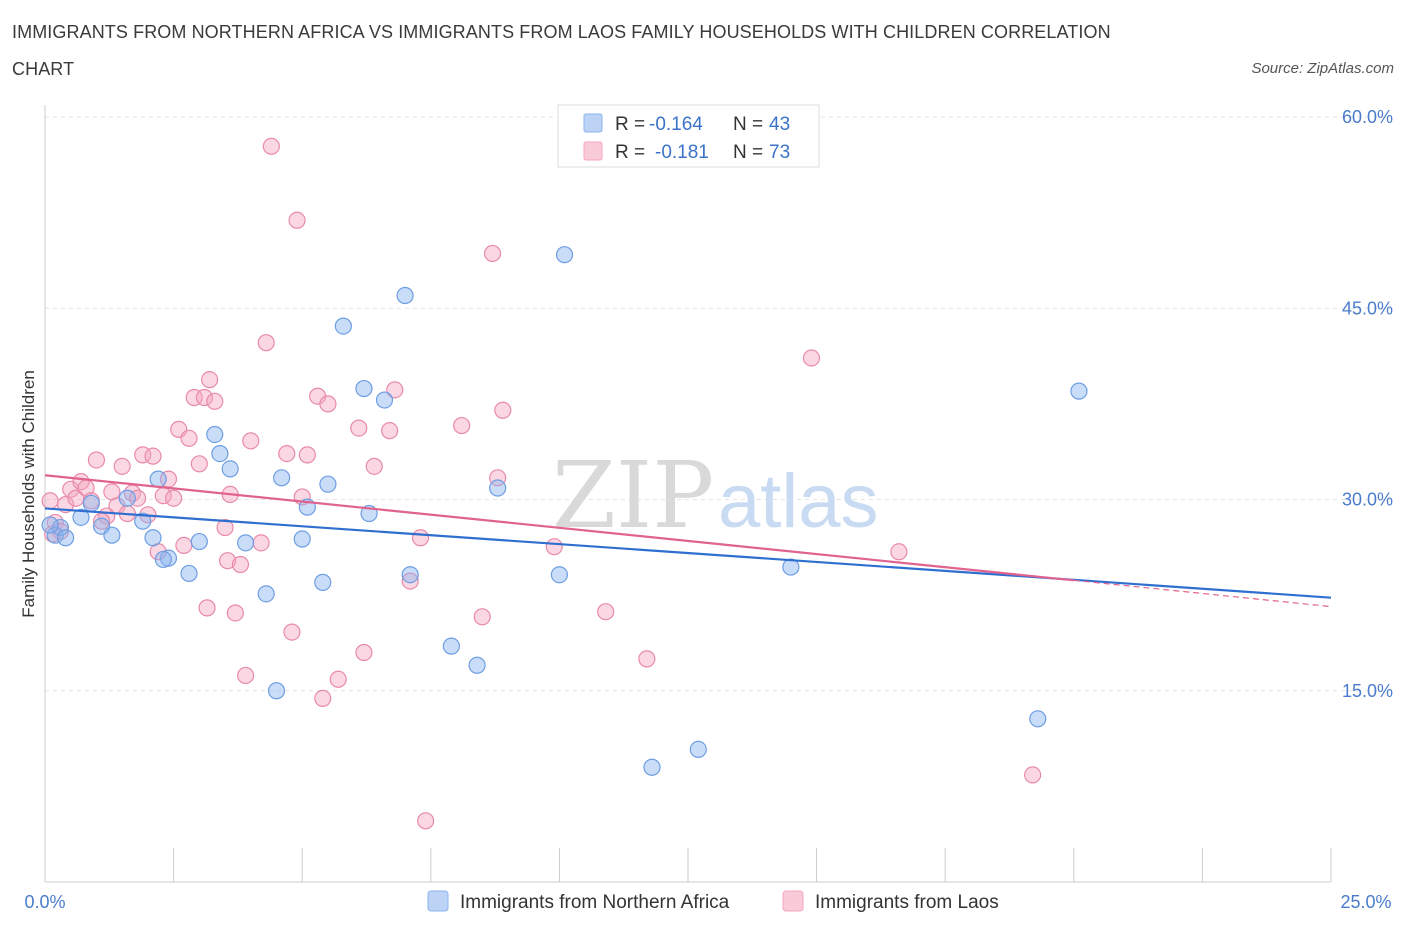 This screenshot has height=930, width=1406. Describe the element at coordinates (688, 865) in the screenshot. I see `x-ticks` at that location.